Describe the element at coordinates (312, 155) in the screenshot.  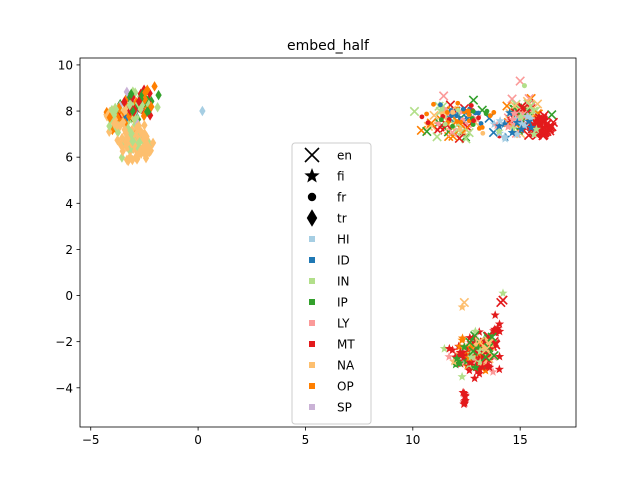
I see `legend-marker-en` at that location.